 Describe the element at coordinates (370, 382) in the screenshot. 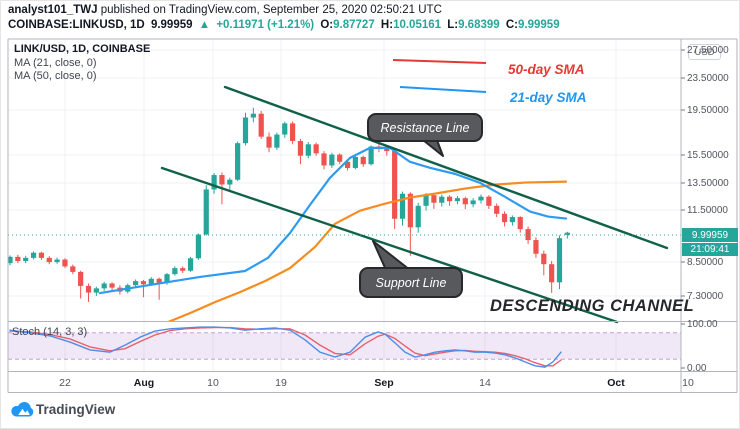

I see `time-axis: 22 Aug 10 19 Sep 14 Oct 10` at that location.